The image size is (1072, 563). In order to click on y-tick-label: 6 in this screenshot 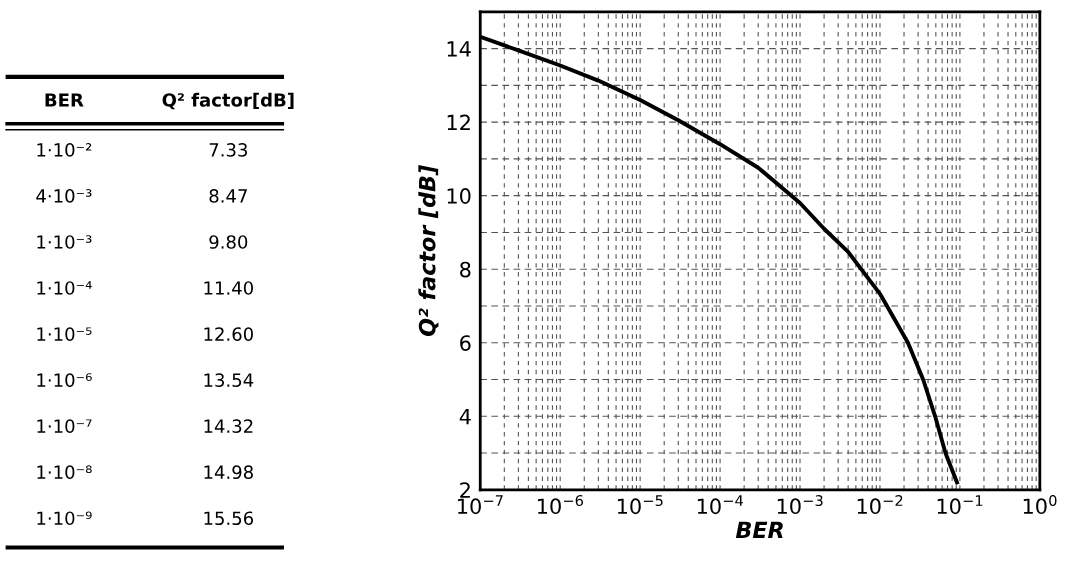, I will do `click(465, 343)`.